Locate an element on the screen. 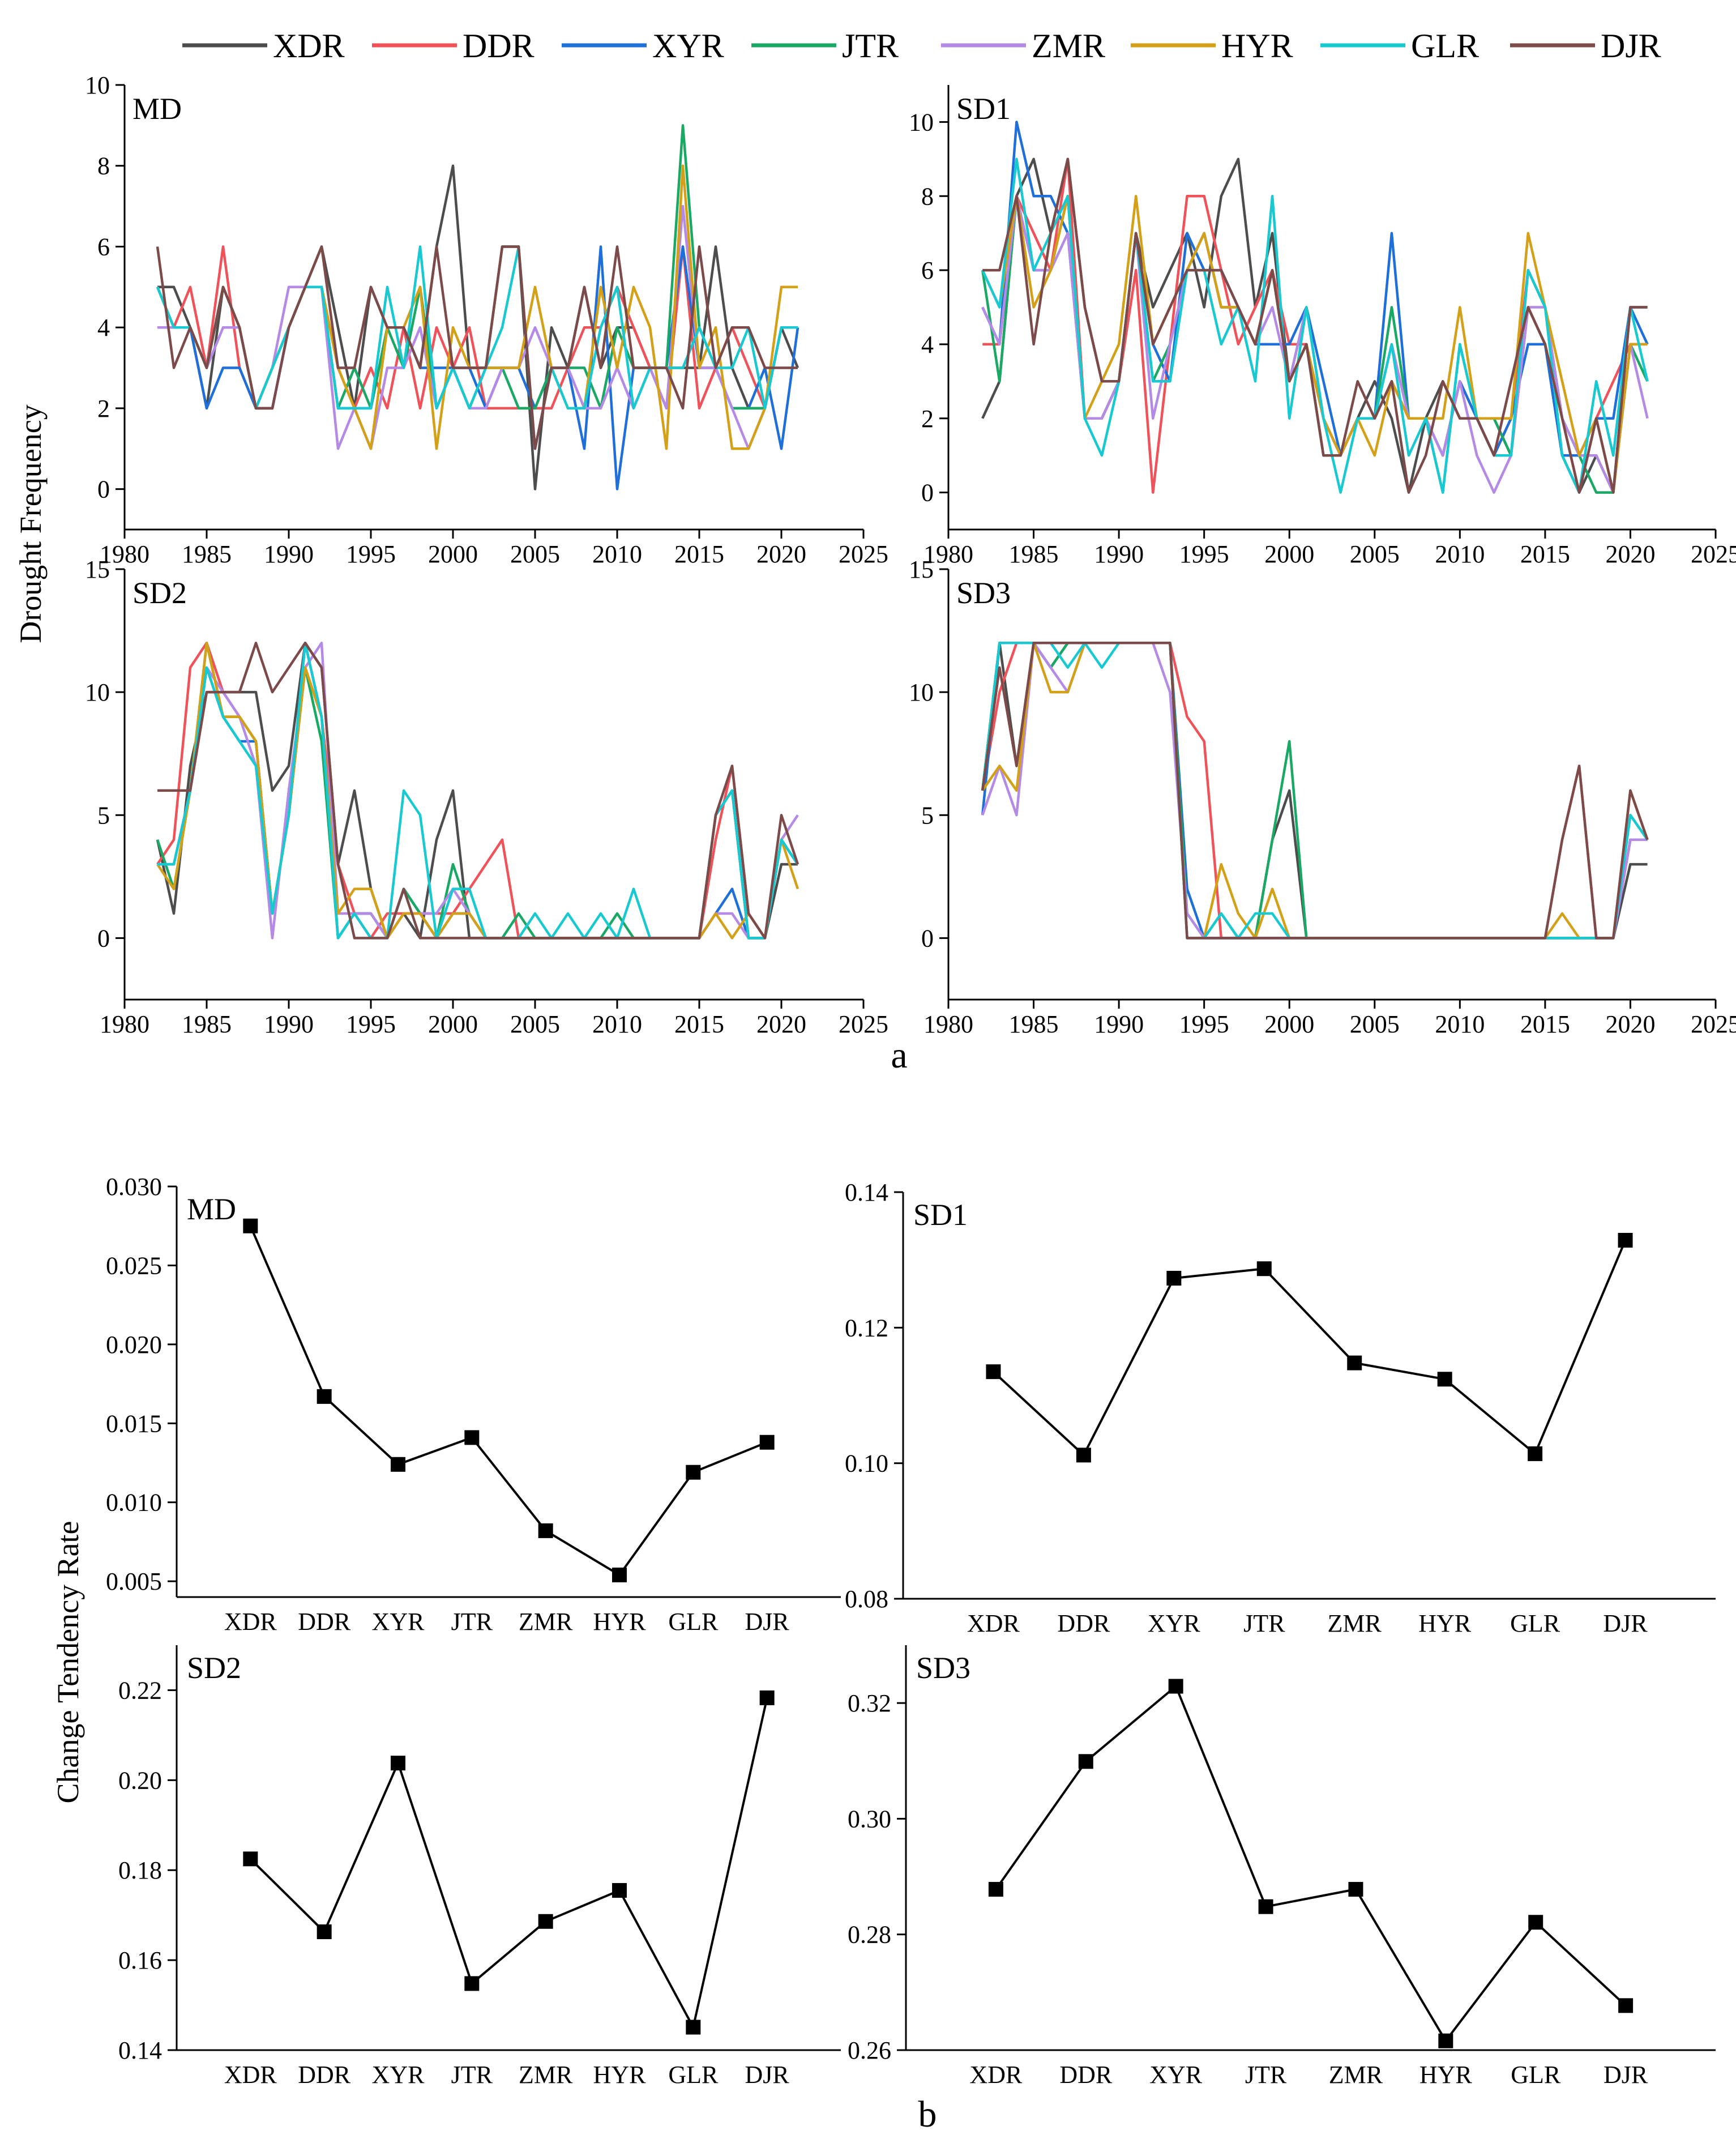  series-line-sd2-glr is located at coordinates (478, 791).